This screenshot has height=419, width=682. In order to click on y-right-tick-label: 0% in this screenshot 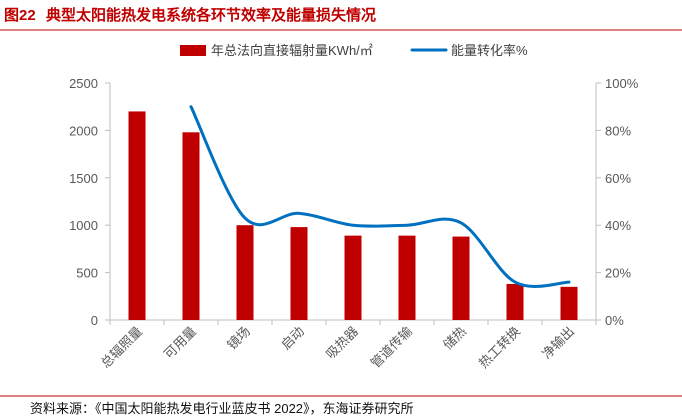, I will do `click(614, 320)`.